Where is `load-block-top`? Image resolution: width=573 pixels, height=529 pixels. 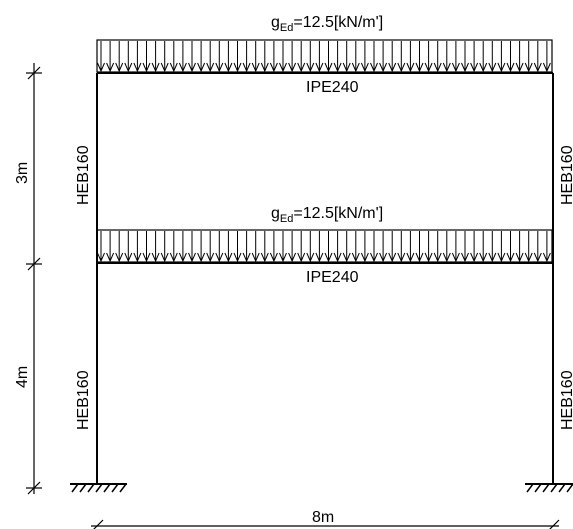 load-block-top is located at coordinates (324, 56).